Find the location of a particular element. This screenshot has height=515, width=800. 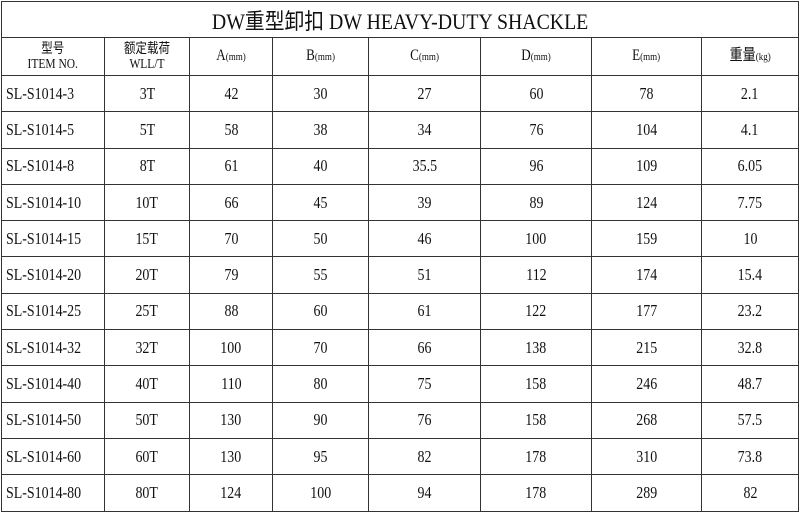

cell-a: 58 is located at coordinates (231, 130).